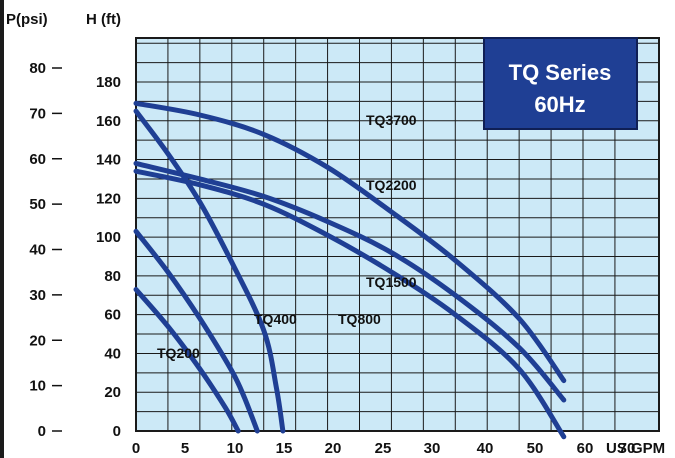  Describe the element at coordinates (112, 315) in the screenshot. I see `ft-tick-label: 60` at that location.